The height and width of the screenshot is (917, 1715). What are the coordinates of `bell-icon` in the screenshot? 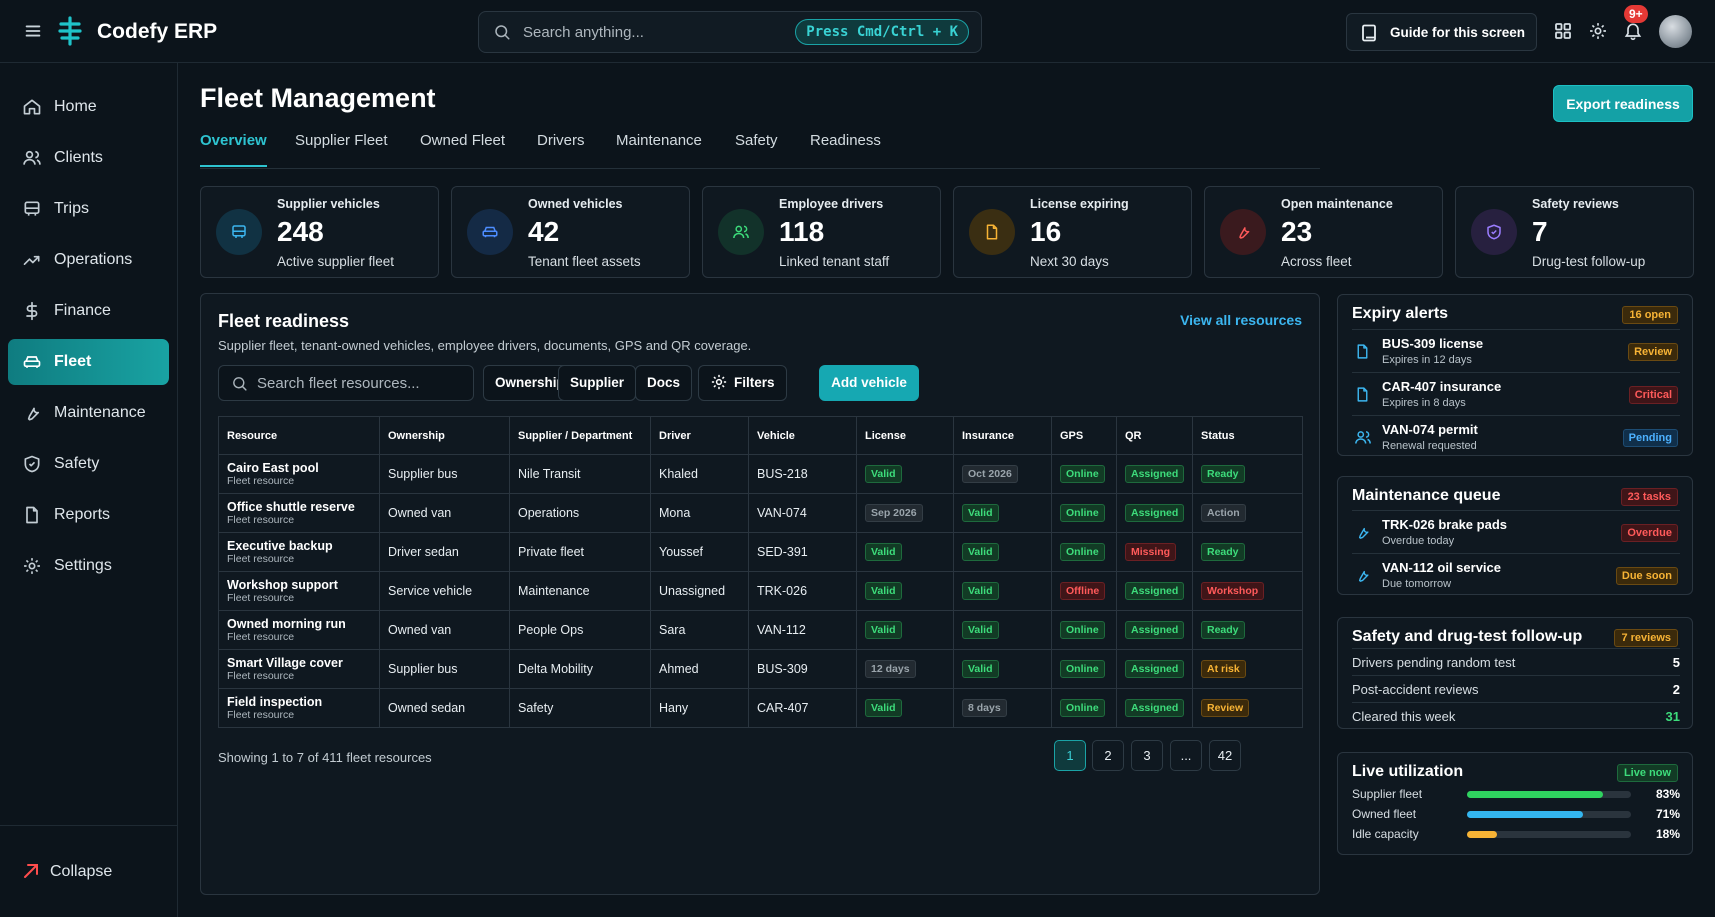 It's located at (1633, 31).